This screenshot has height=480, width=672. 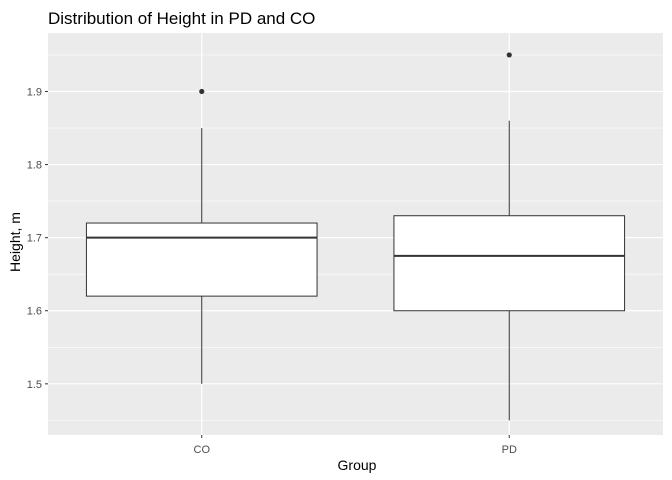 What do you see at coordinates (355, 445) in the screenshot?
I see `x-axis-ticks: CO PD` at bounding box center [355, 445].